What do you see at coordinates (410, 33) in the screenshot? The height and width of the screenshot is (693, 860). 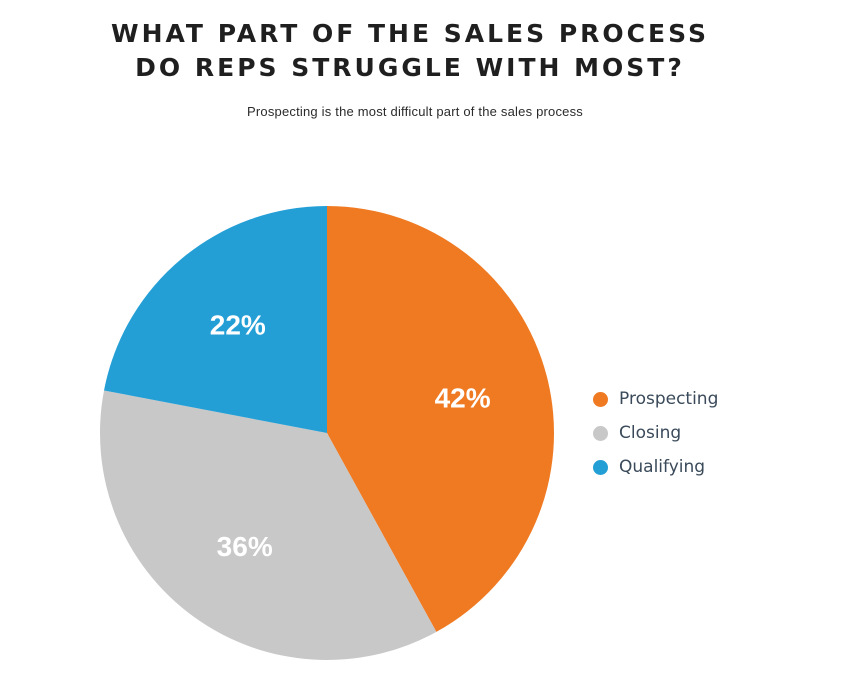 I see `chart-title-line-1: WHAT PART OF THE SALES PROCESS` at bounding box center [410, 33].